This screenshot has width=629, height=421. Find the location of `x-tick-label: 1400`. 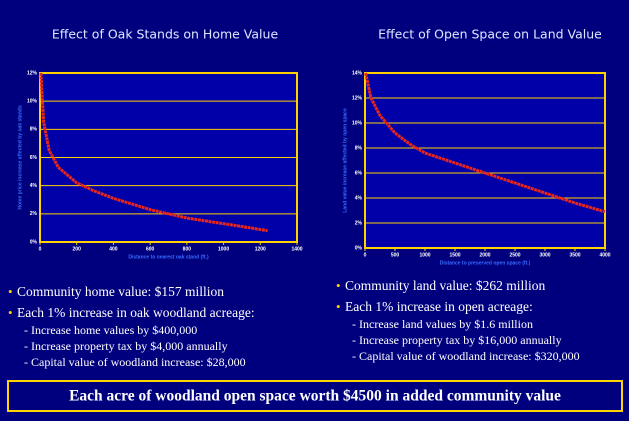

x-tick-label: 1400 is located at coordinates (296, 249).